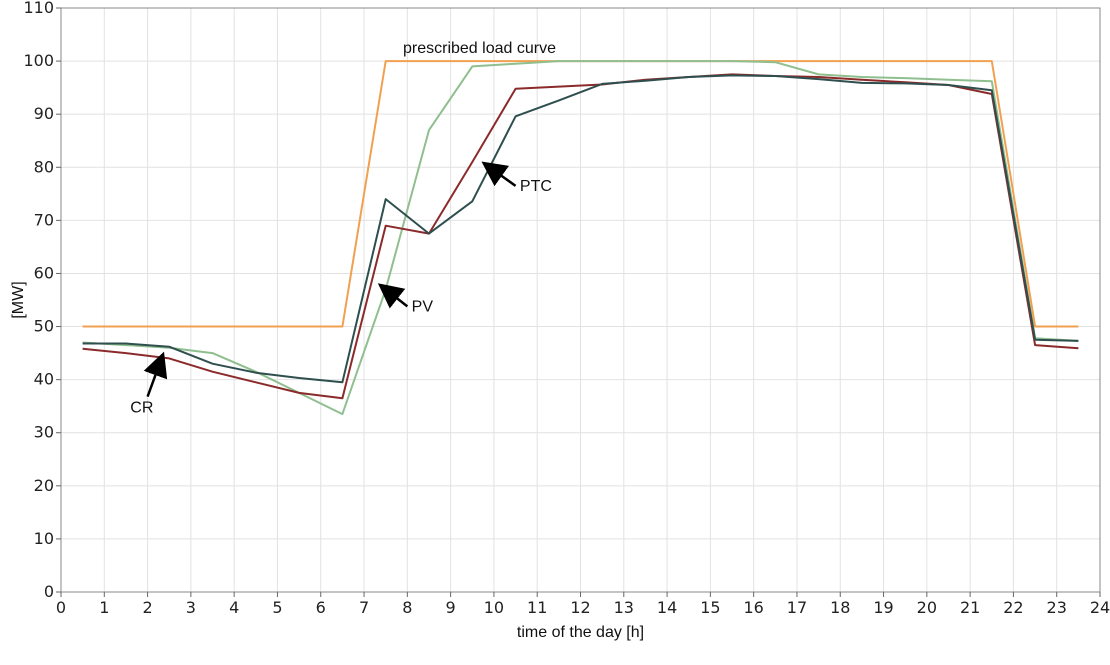  I want to click on y-tick-label: 80, so click(44, 166).